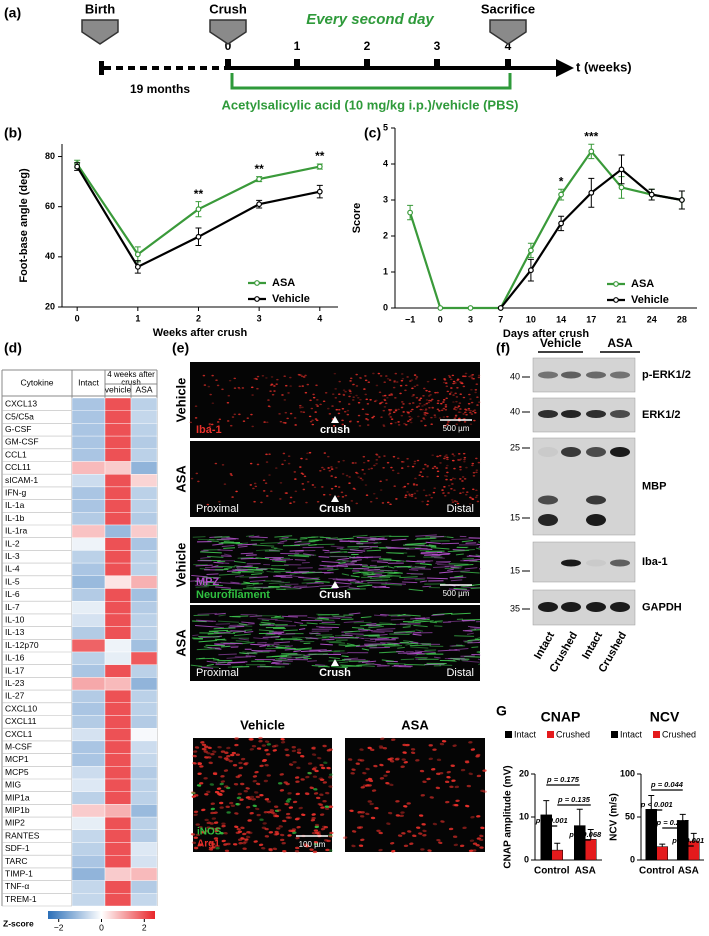  I want to click on orientation-label: Distal, so click(460, 509).